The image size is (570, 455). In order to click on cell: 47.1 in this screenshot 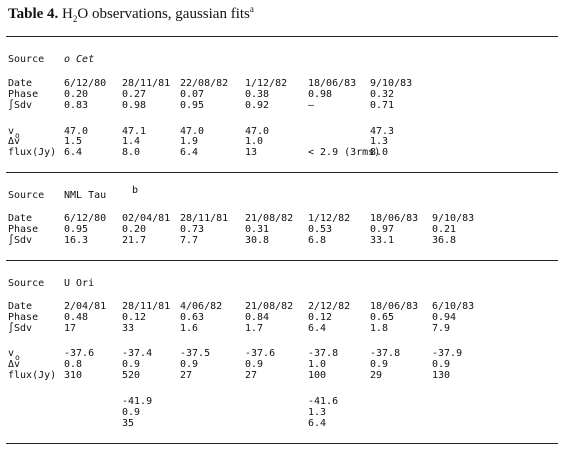, I will do `click(134, 131)`.